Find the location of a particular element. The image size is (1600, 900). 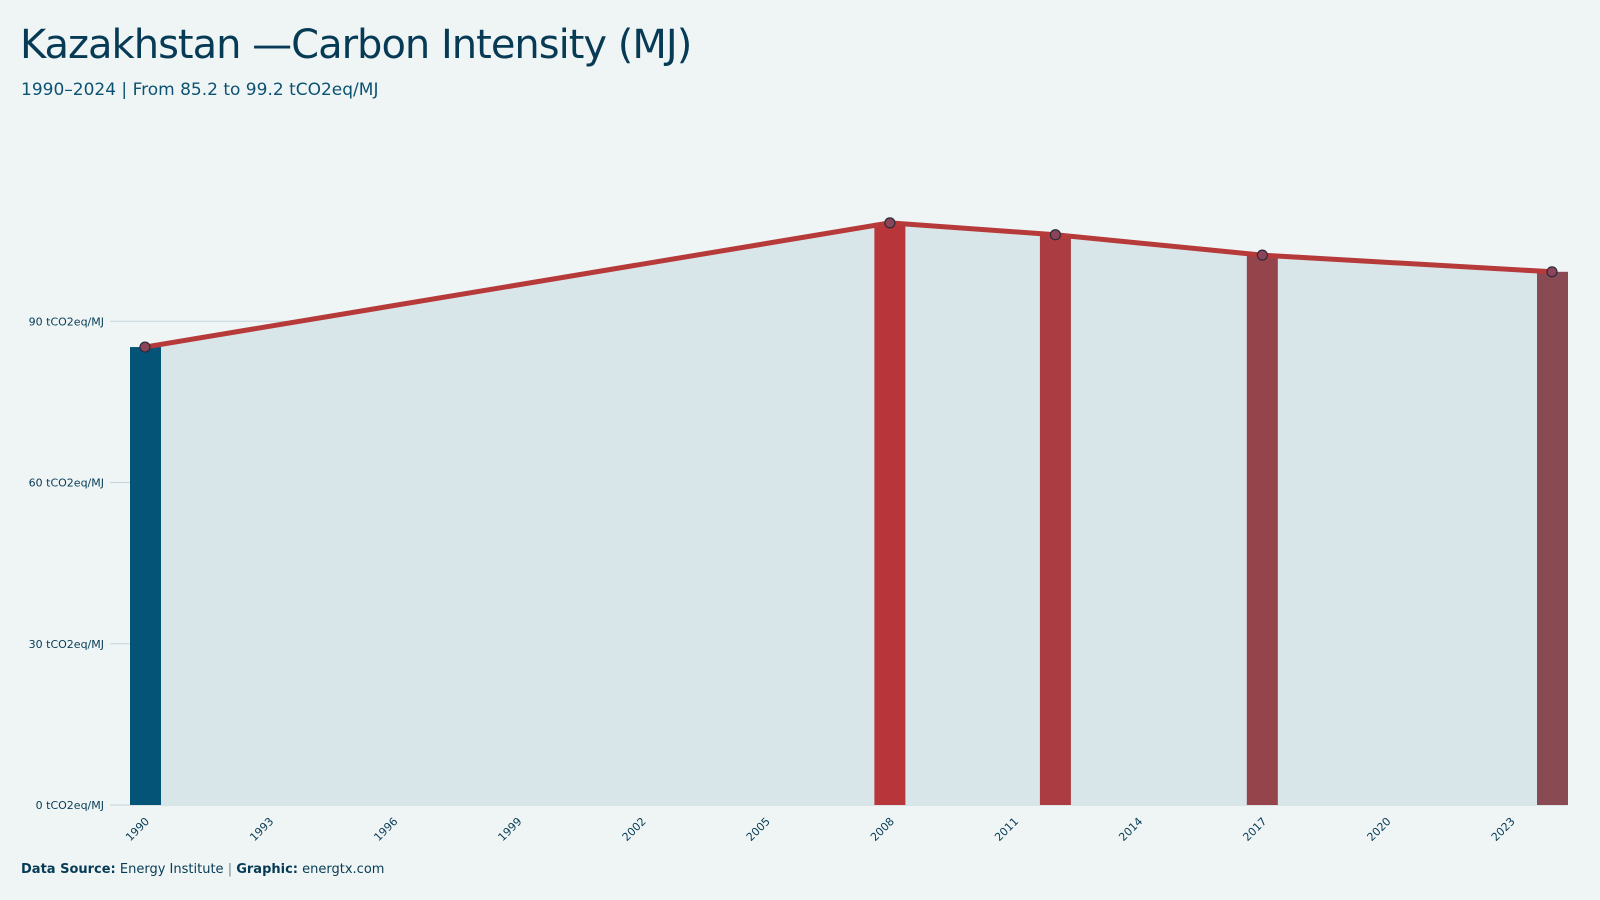

x-tick-label-2002: 2002 is located at coordinates (634, 829).